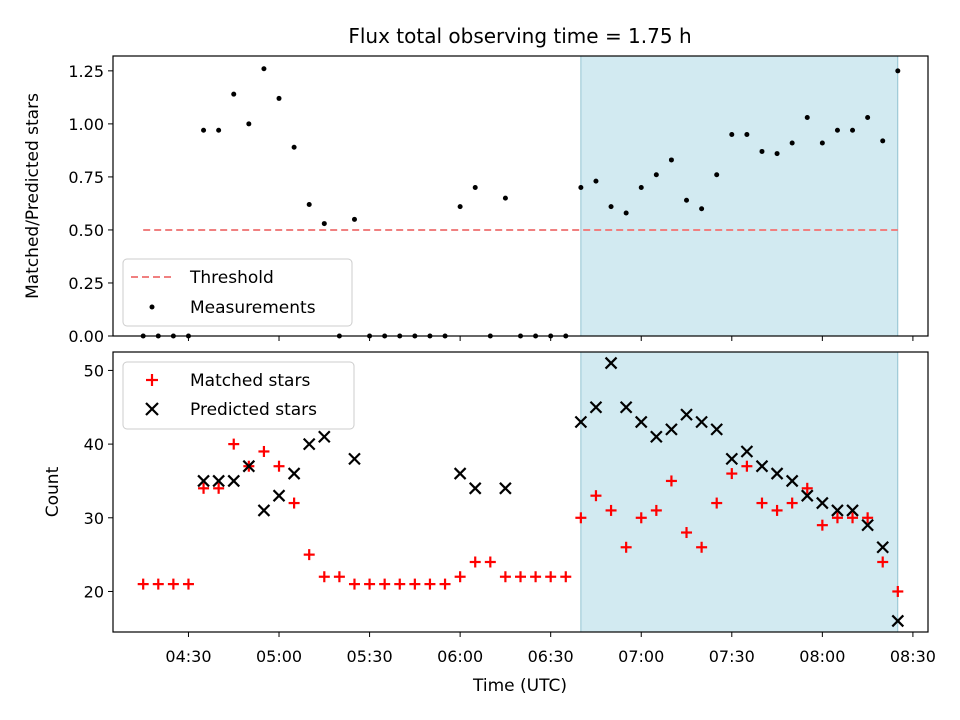 The image size is (960, 720). What do you see at coordinates (86, 124) in the screenshot?
I see `top-y-tick-label: 1.00` at bounding box center [86, 124].